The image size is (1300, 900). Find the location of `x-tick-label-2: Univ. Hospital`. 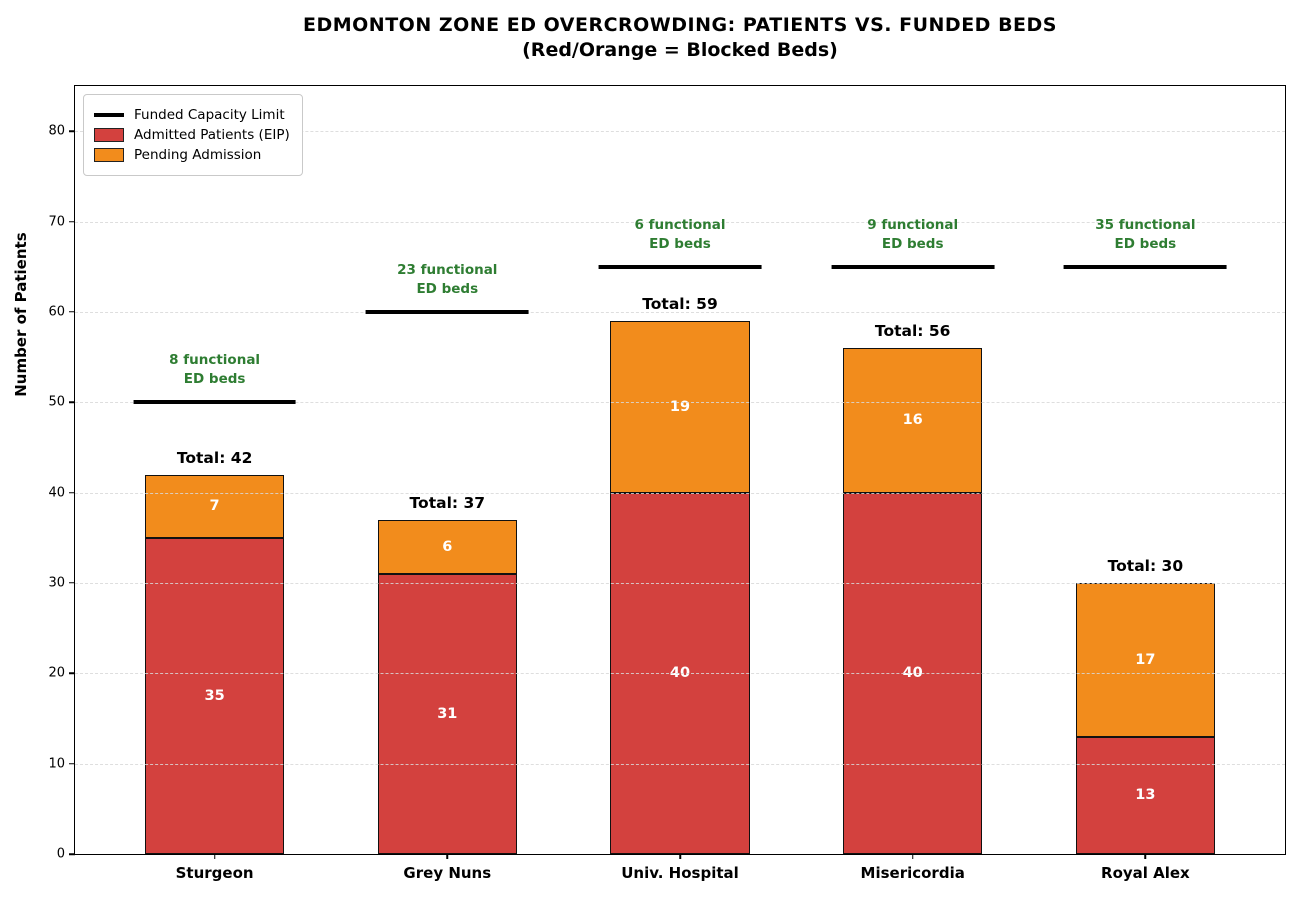

x-tick-label-2: Univ. Hospital is located at coordinates (680, 873).